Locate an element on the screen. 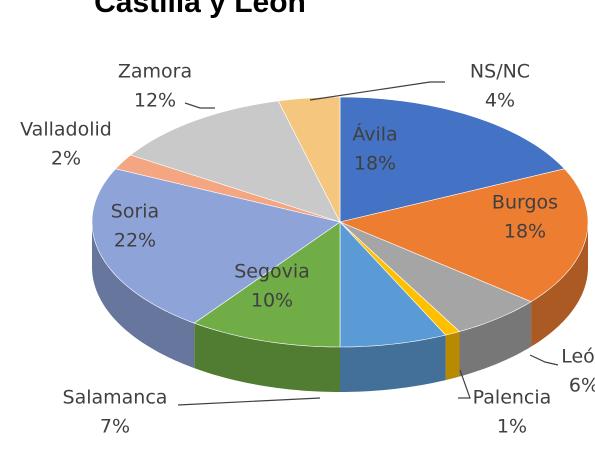  slice-label: Zamora is located at coordinates (155, 72).